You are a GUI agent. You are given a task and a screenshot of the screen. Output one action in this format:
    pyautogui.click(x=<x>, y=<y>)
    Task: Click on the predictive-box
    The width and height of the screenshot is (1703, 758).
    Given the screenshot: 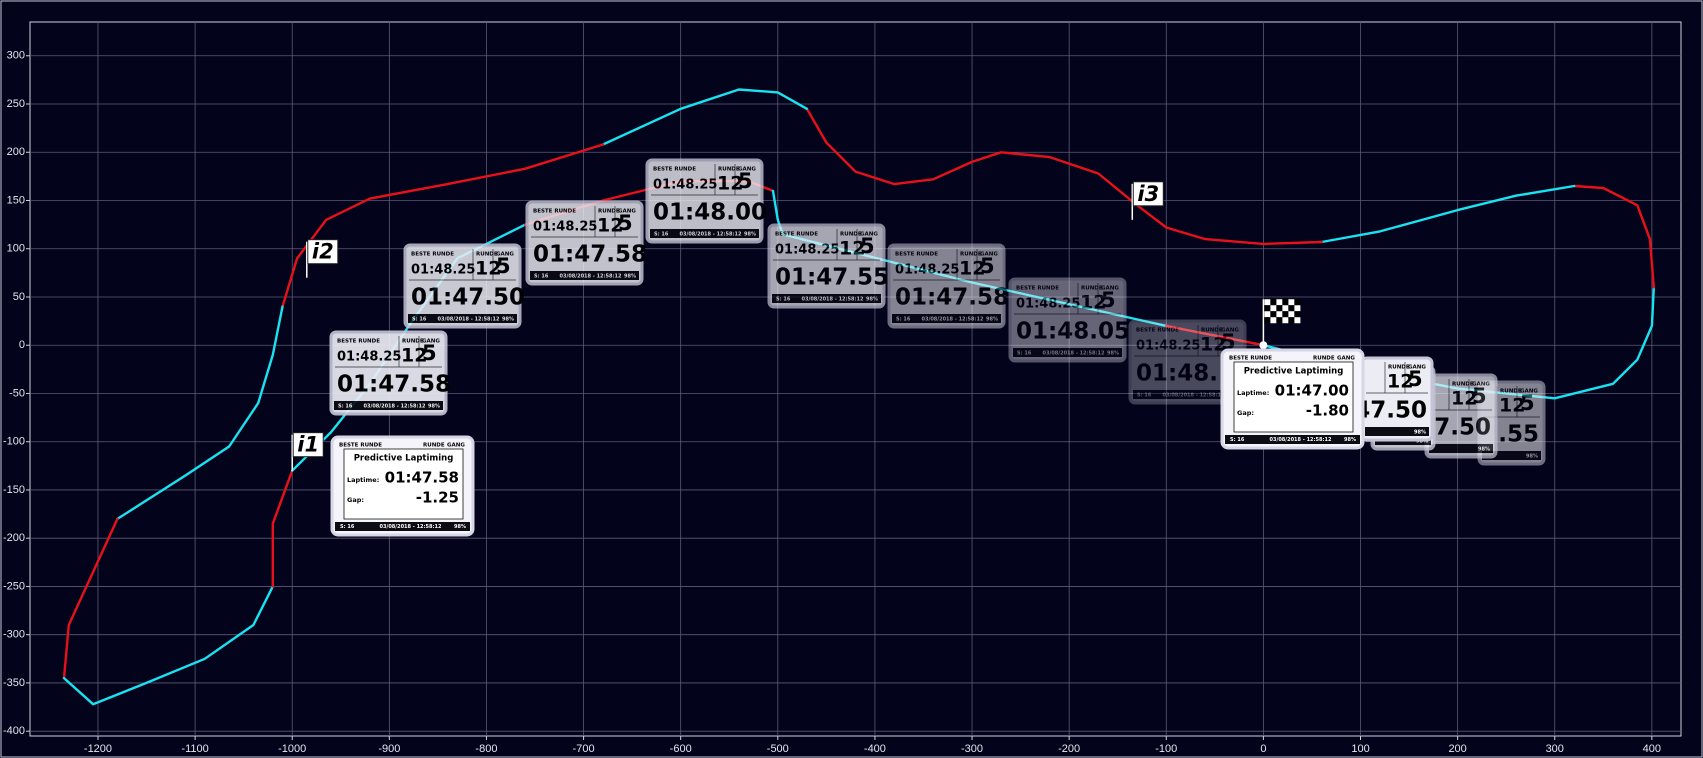 What is the action you would take?
    pyautogui.click(x=403, y=484)
    